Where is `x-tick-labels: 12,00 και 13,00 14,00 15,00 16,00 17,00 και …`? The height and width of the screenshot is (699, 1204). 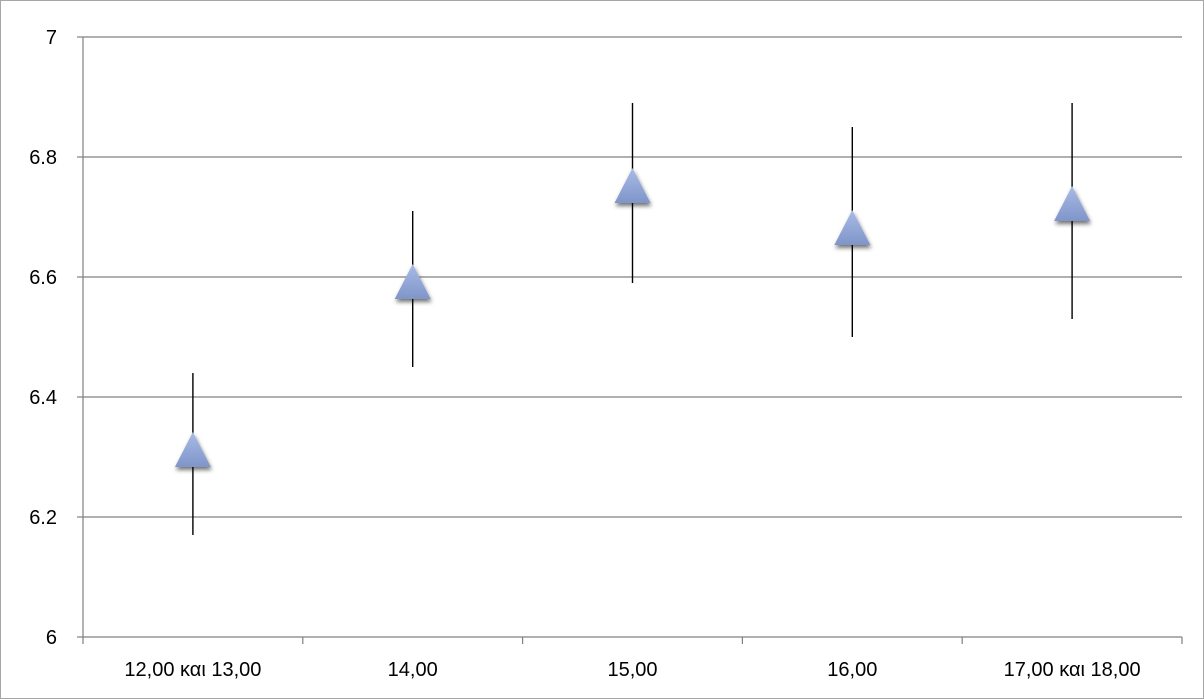 x-tick-labels: 12,00 και 13,00 14,00 15,00 16,00 17,00 και … is located at coordinates (632, 670).